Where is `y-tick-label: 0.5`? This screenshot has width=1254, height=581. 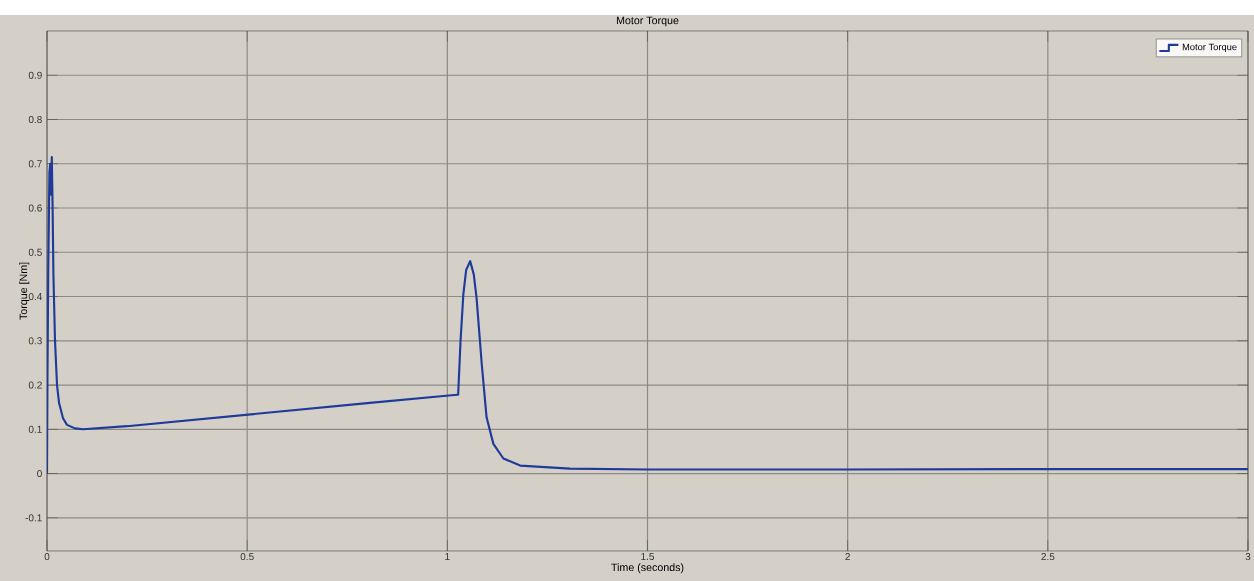
y-tick-label: 0.5 is located at coordinates (35, 252).